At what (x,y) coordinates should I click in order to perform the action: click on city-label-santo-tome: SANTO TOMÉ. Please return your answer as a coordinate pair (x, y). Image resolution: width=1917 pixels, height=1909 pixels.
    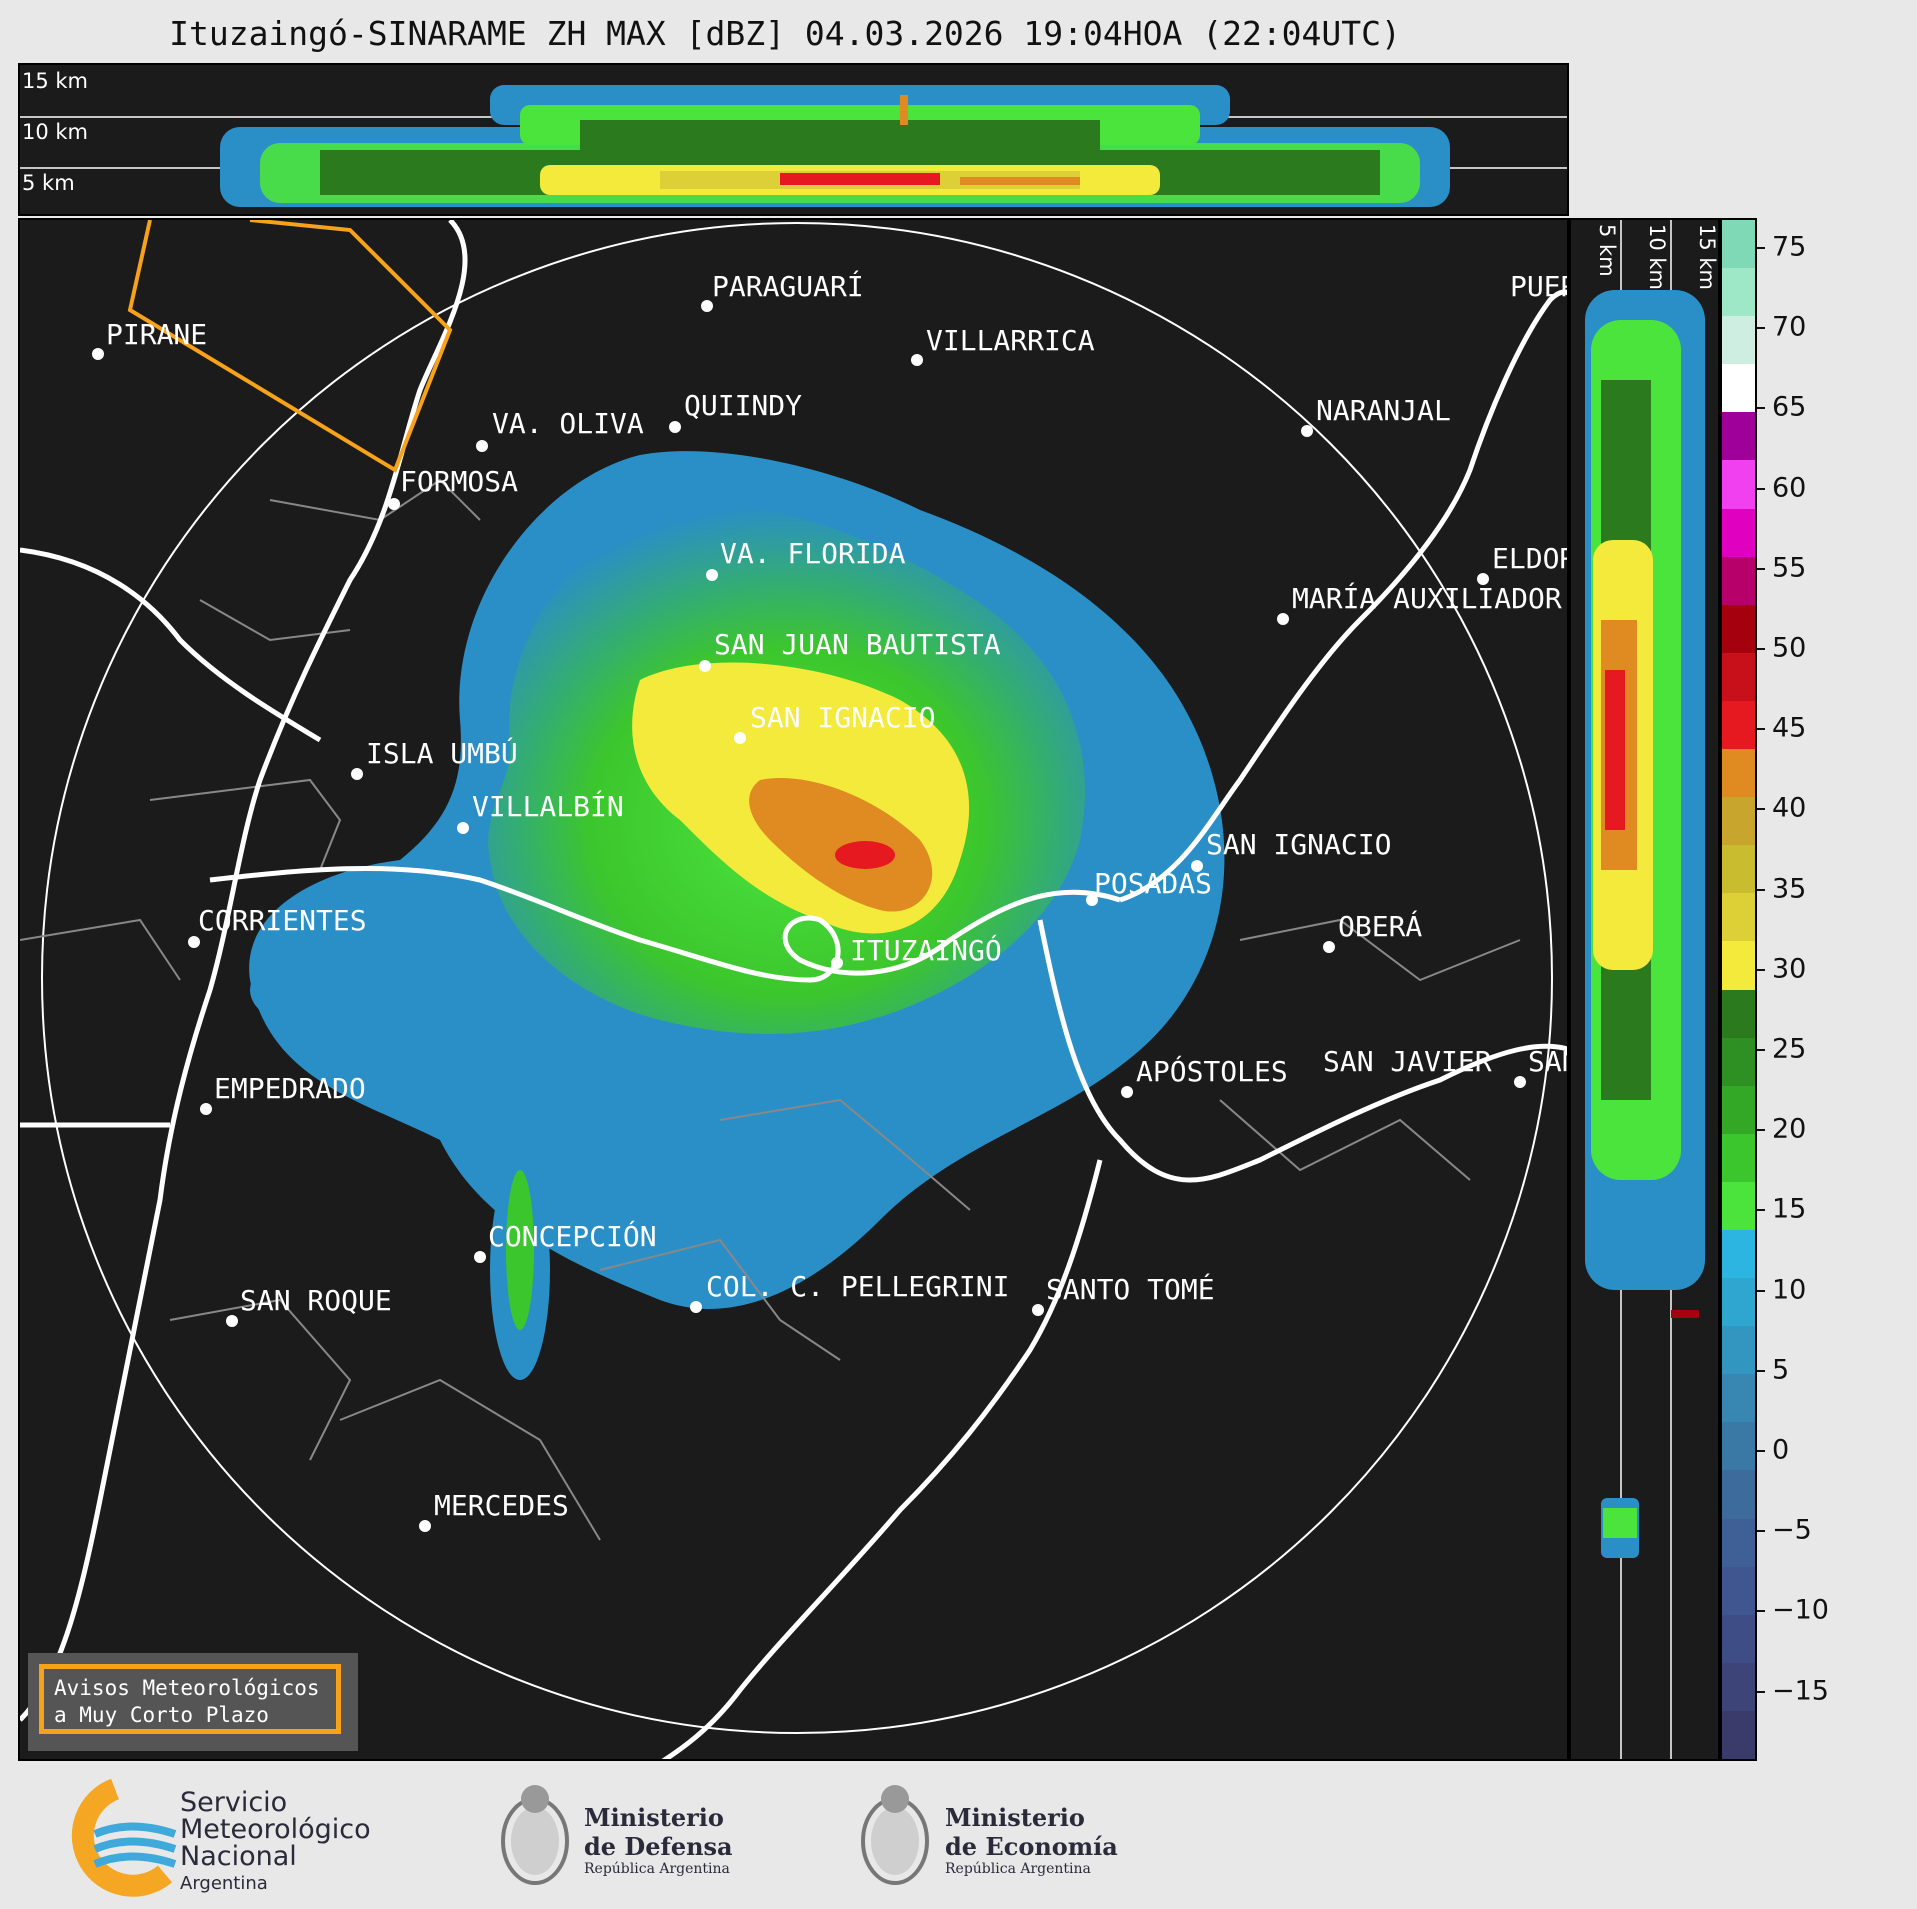
    Looking at the image, I should click on (1130, 1289).